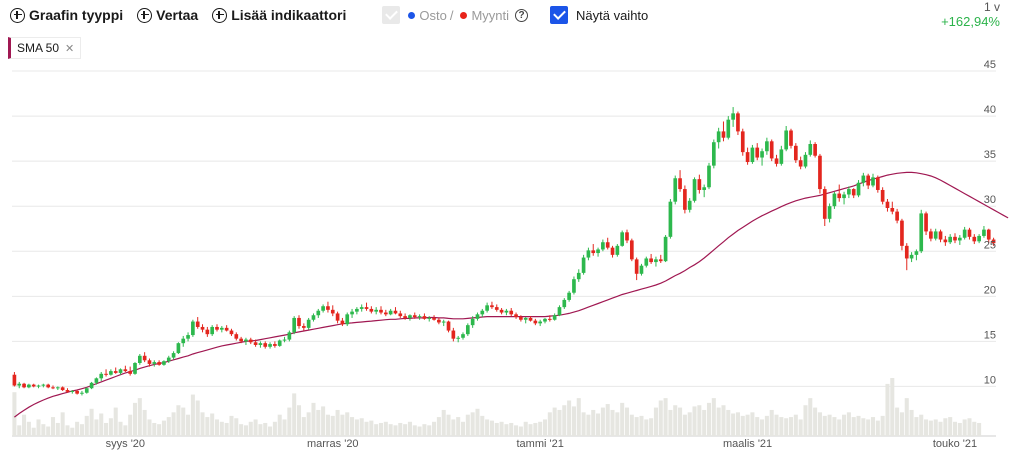 Image resolution: width=1020 pixels, height=452 pixels. I want to click on indicator-tag-sma: SMA 50 ✕, so click(45, 48).